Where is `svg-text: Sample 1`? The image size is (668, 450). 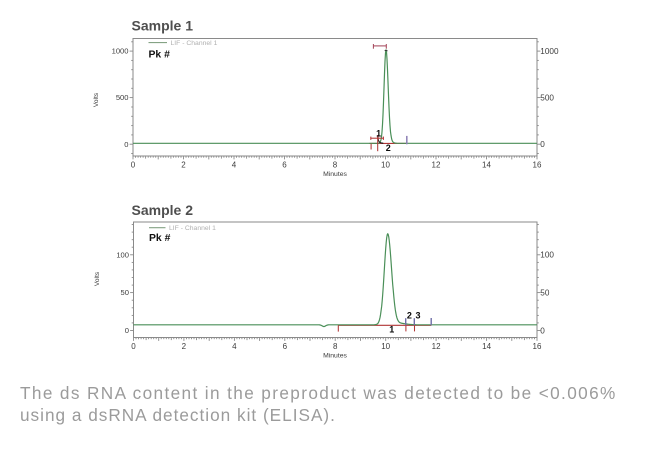 svg-text: Sample 1 is located at coordinates (163, 26).